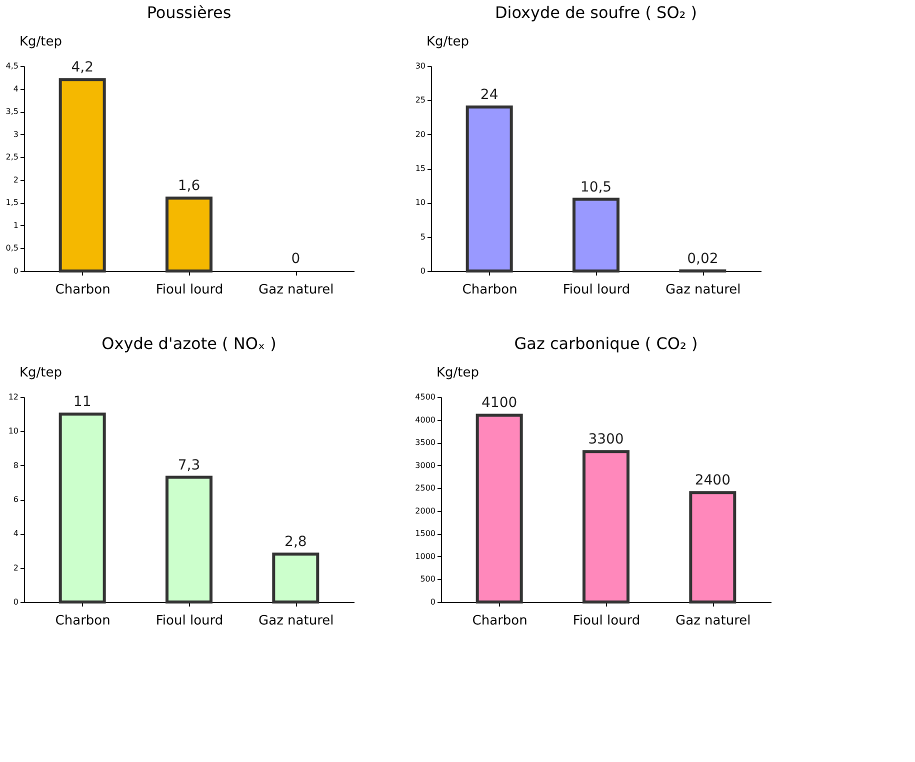  I want to click on data-label: 0,02, so click(702, 258).